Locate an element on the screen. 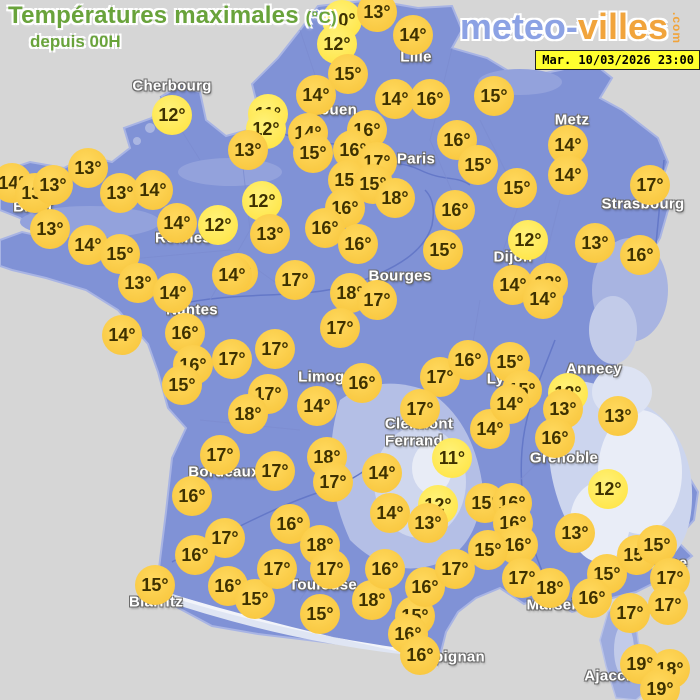 This screenshot has width=700, height=700. logo-part-orange: villes is located at coordinates (622, 26).